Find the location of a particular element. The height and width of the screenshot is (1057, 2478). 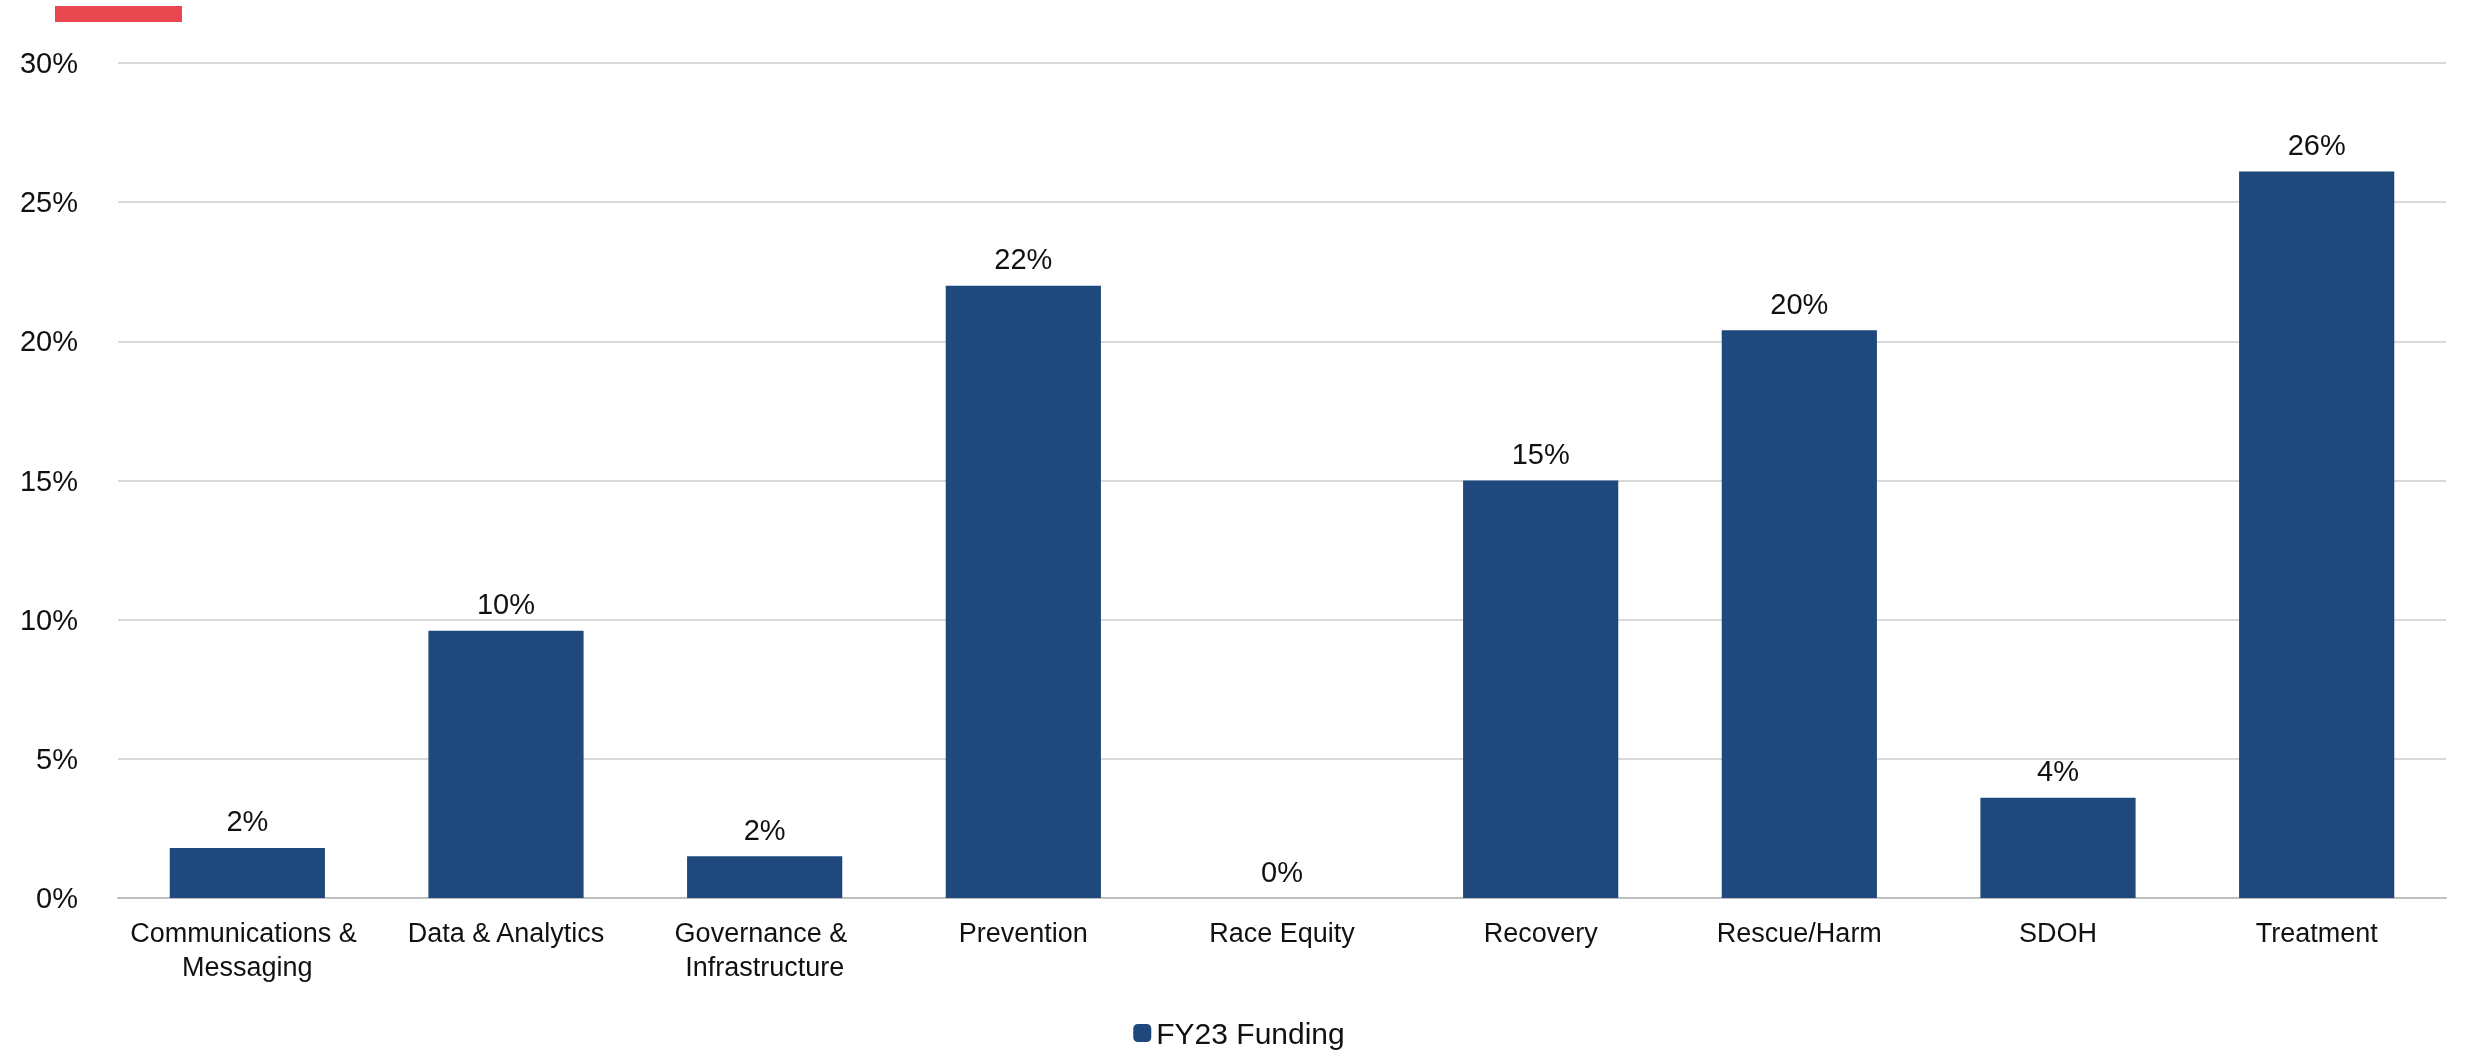

data-label: 0% is located at coordinates (1282, 871).